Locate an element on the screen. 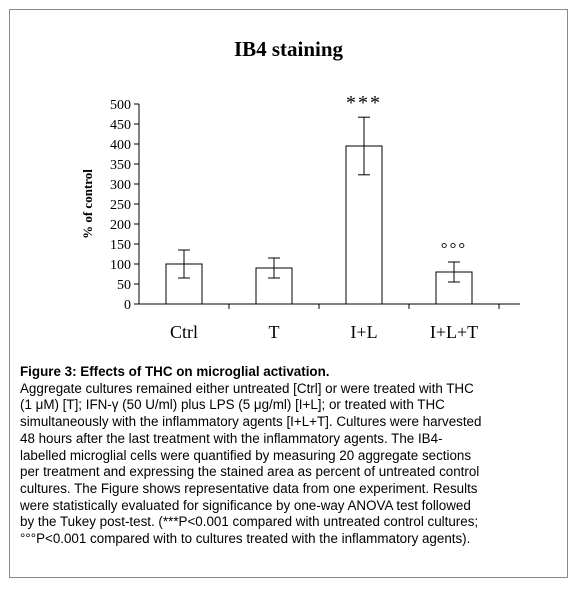 The width and height of the screenshot is (578, 590). y-tick-label: 200 is located at coordinates (120, 225).